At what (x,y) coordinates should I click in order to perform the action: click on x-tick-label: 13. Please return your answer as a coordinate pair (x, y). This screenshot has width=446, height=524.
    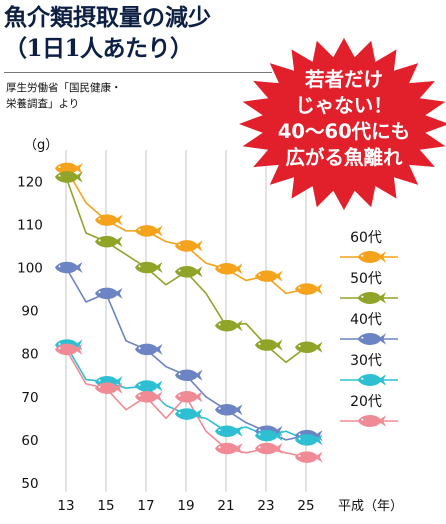
    Looking at the image, I should click on (65, 506).